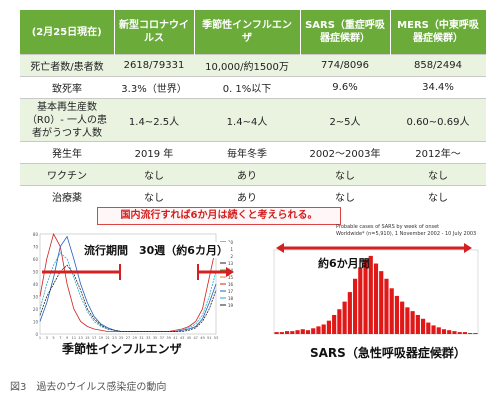 The height and width of the screenshot is (404, 504). I want to click on table-row: 発生年 2019 年 毎年冬季 2002〜2003年 2012年〜, so click(253, 152).